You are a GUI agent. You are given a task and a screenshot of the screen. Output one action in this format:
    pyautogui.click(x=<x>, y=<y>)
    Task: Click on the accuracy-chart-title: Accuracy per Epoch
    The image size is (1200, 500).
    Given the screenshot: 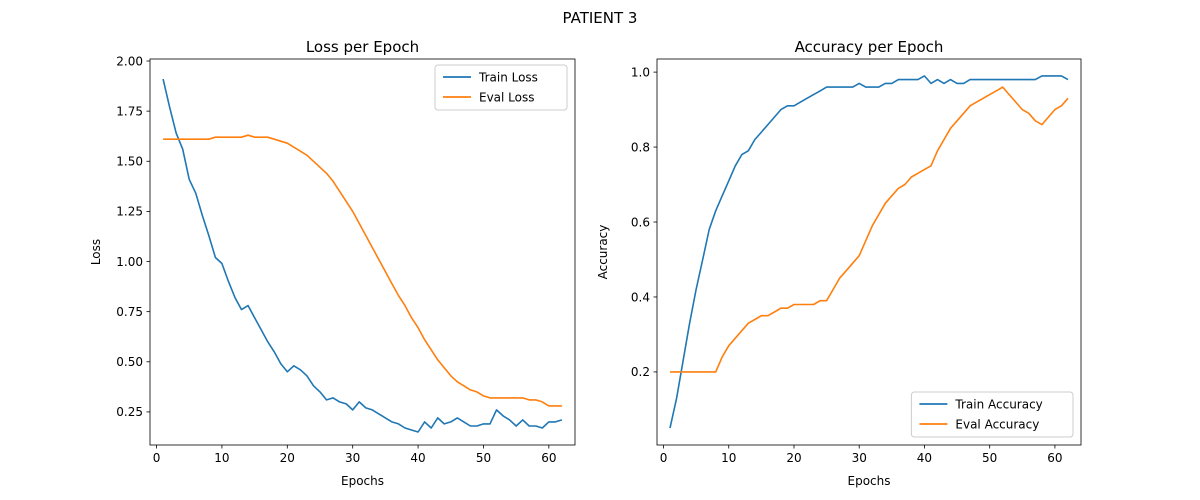 What is the action you would take?
    pyautogui.click(x=869, y=47)
    